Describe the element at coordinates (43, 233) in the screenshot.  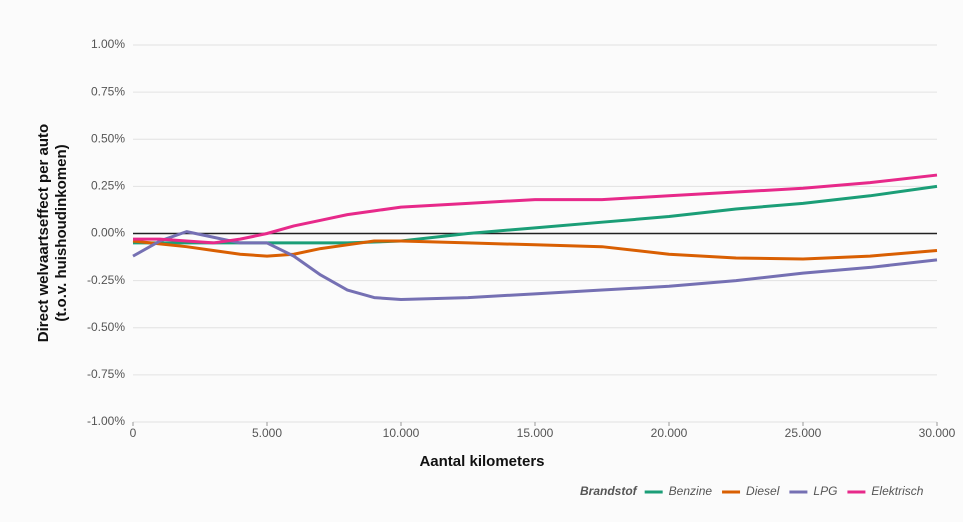
I see `y-axis-title: Direct welvaartseffect per auto` at that location.